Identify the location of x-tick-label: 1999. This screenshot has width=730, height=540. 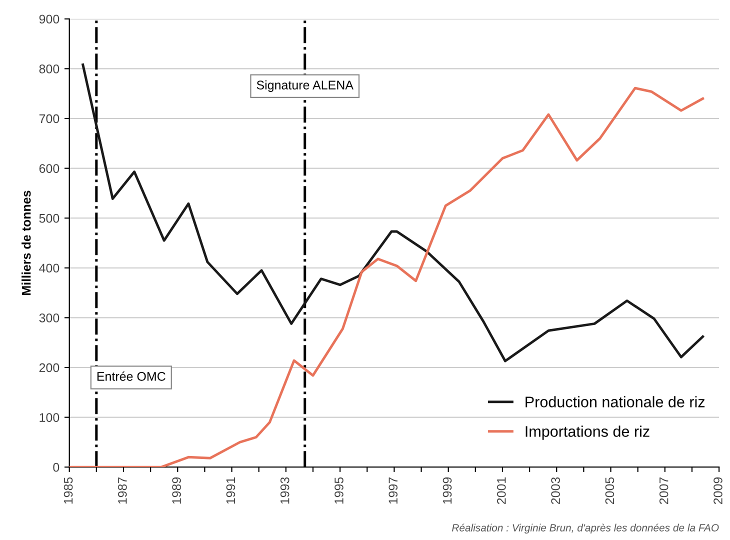
(447, 490).